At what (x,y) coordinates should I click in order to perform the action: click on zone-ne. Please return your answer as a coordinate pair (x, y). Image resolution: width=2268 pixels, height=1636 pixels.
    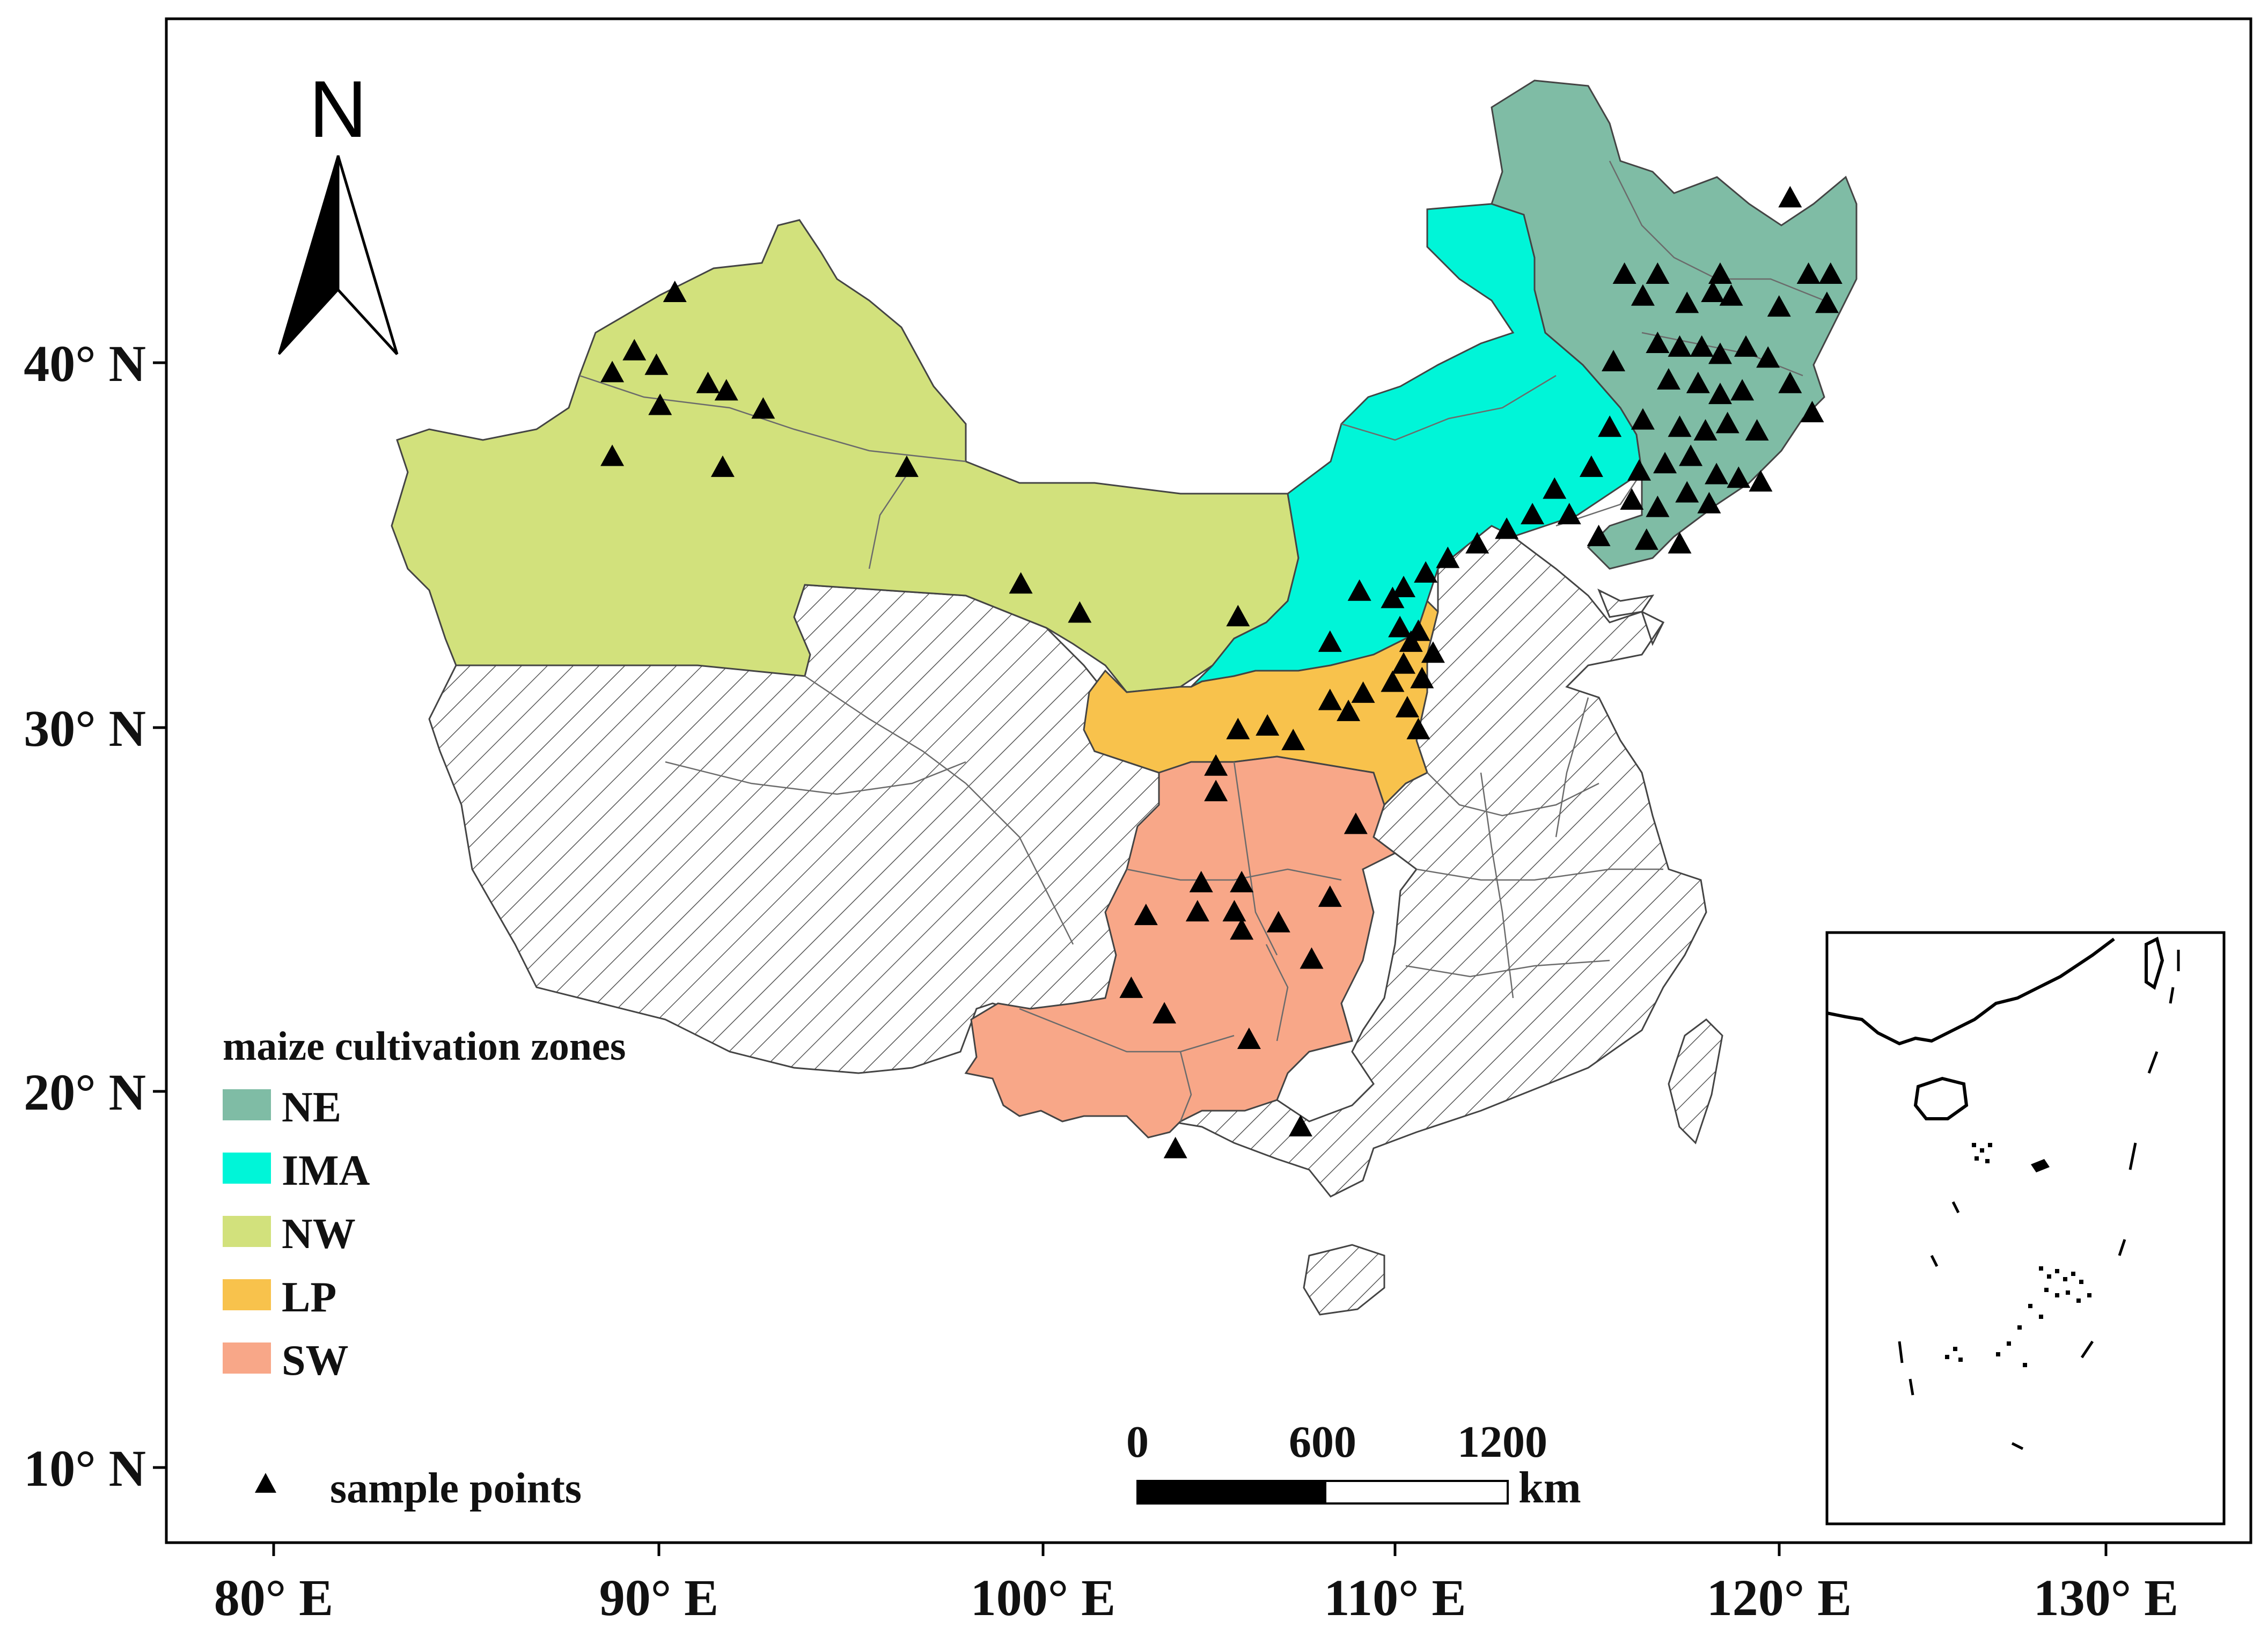
    Looking at the image, I should click on (1674, 324).